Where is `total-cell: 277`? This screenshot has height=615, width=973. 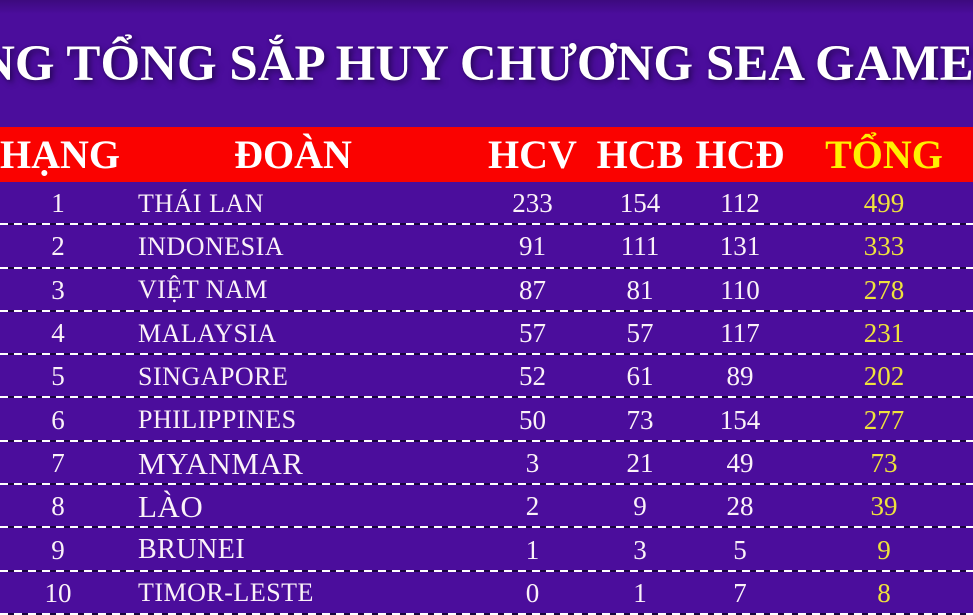
total-cell: 277 is located at coordinates (884, 419).